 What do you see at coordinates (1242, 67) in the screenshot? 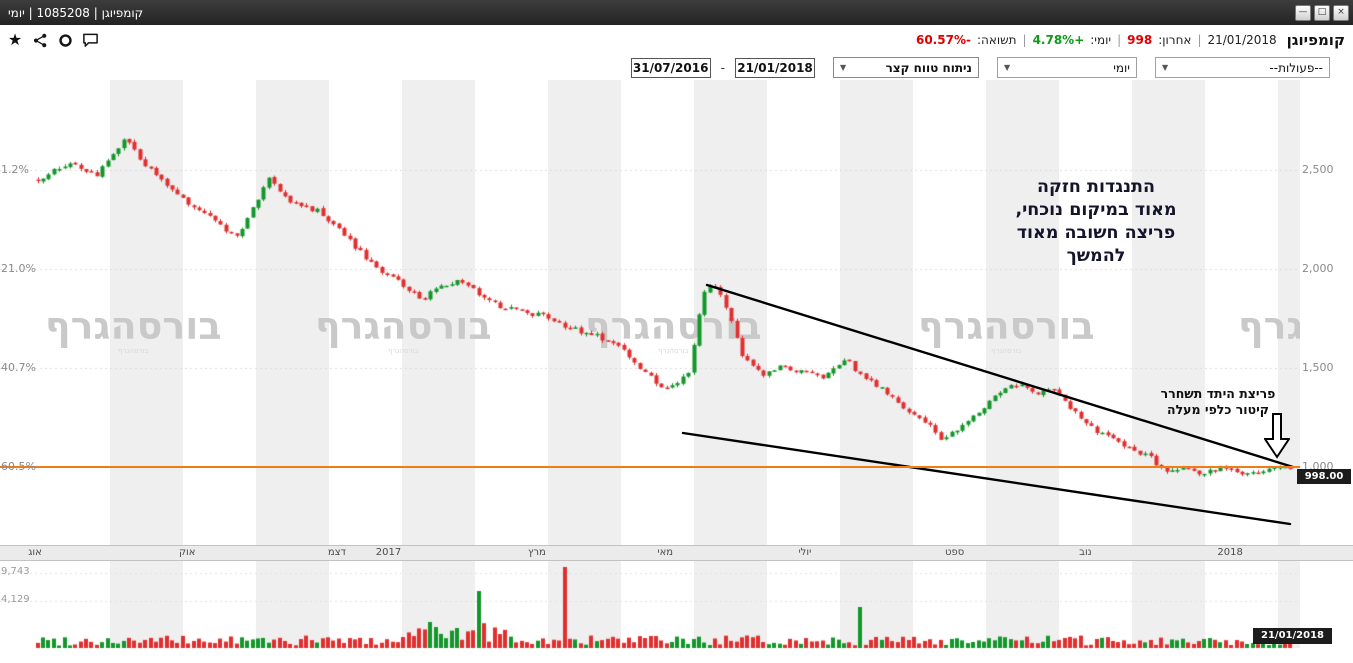
I see `actions-dropdown: --פעולות-- ▼` at bounding box center [1242, 67].